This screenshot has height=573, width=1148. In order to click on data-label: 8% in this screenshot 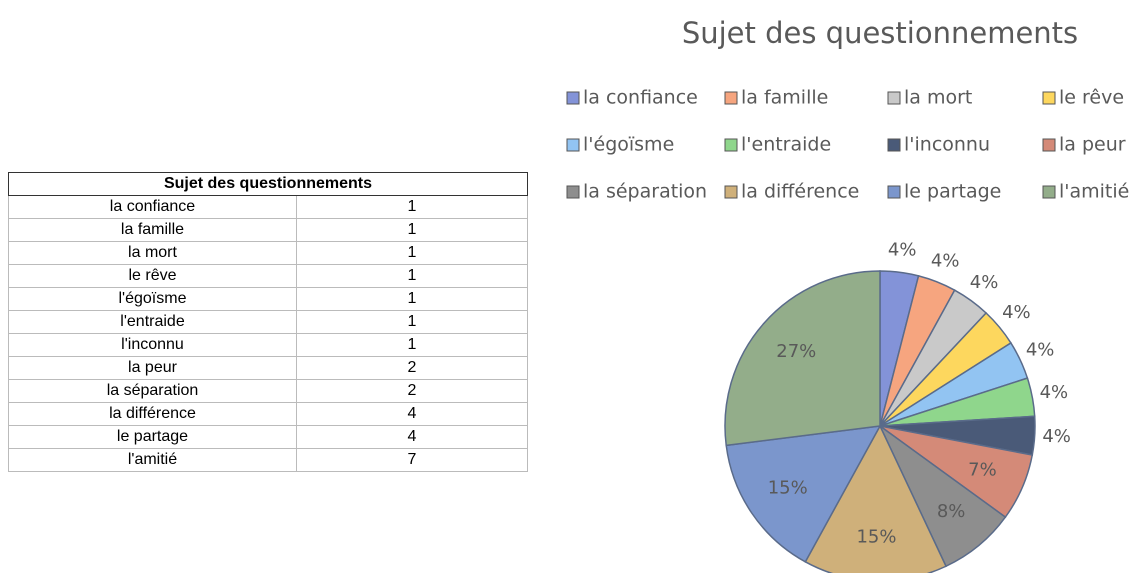, I will do `click(951, 511)`.